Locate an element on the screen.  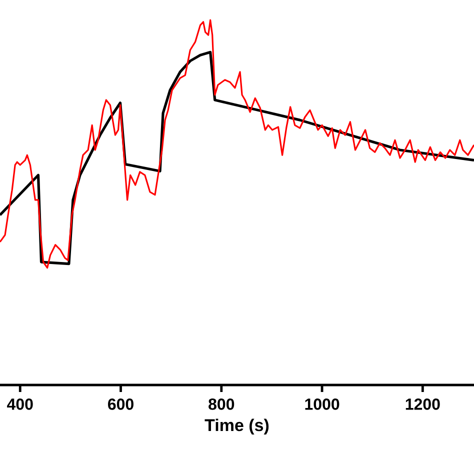
x-axis-title: Time (s) is located at coordinates (236, 426).